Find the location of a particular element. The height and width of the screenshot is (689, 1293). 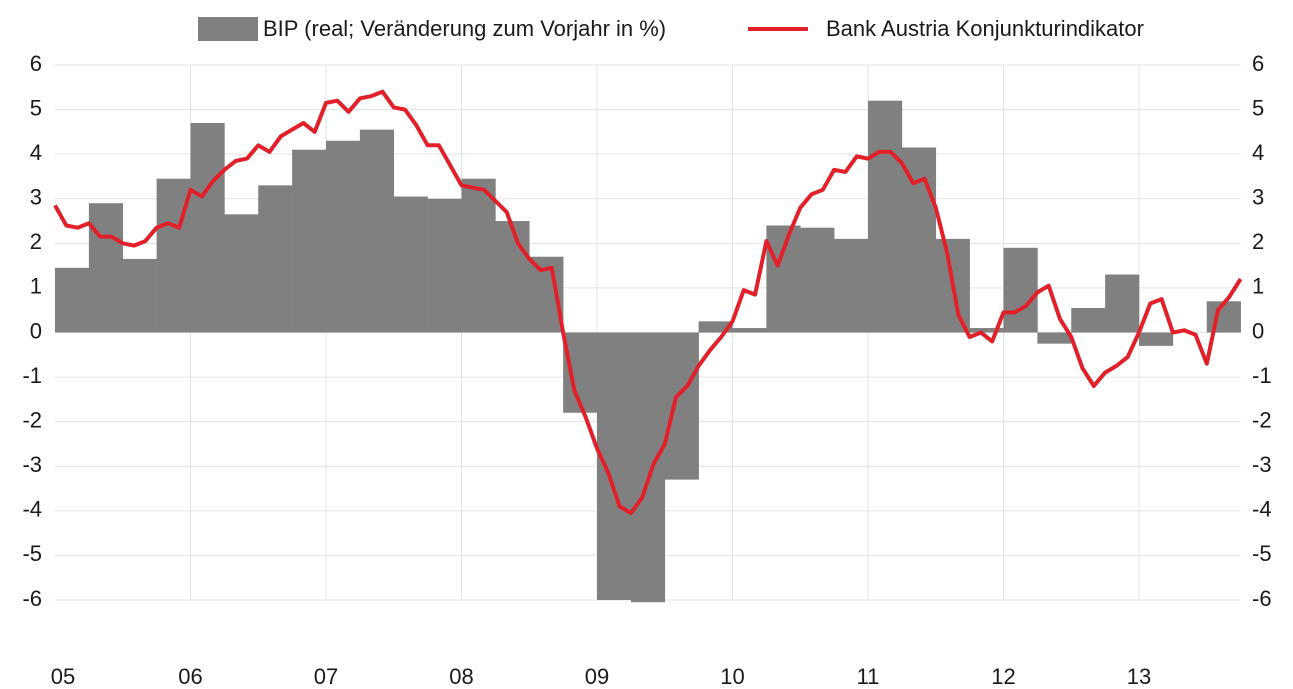

y2-tick-label: -1 is located at coordinates (1262, 375).